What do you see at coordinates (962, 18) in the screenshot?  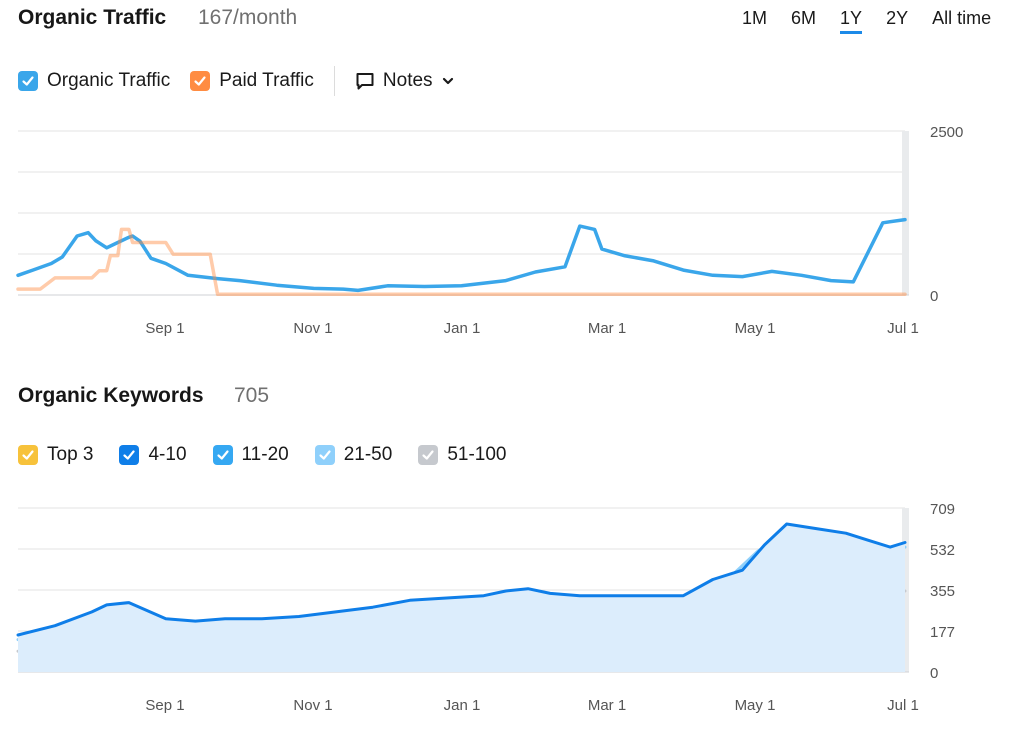 I see `range-all-time: All time` at bounding box center [962, 18].